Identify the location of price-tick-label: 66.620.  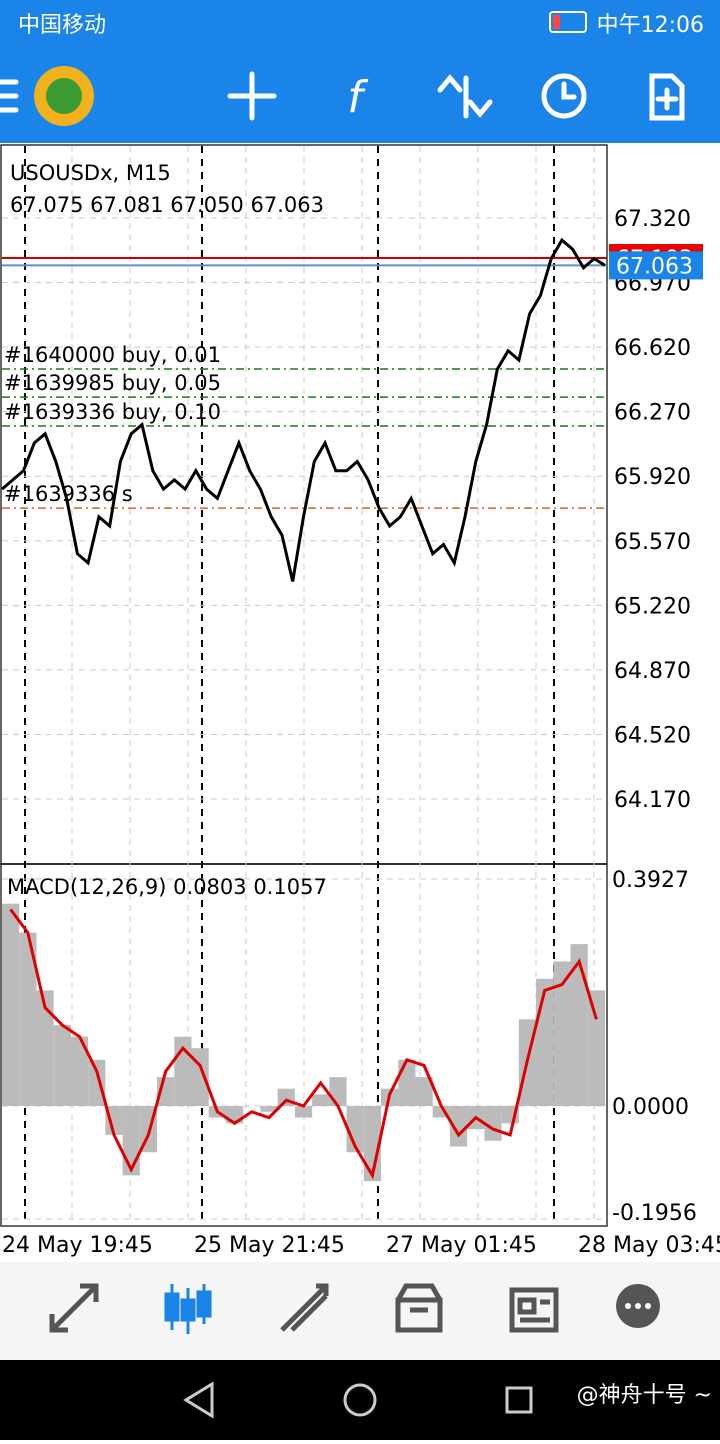
(652, 348).